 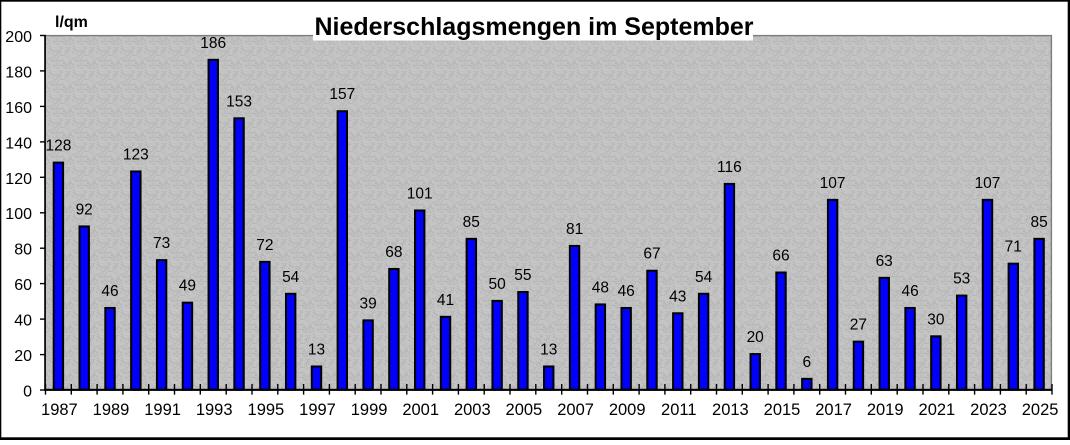 What do you see at coordinates (472, 410) in the screenshot?
I see `svg-text: 2003` at bounding box center [472, 410].